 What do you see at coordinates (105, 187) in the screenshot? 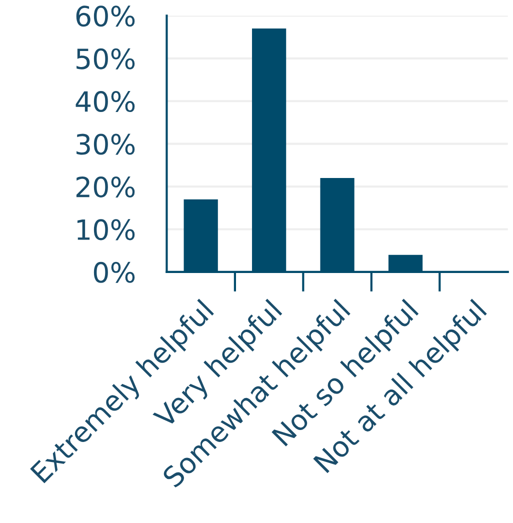
I see `y-tick-label: 20%` at bounding box center [105, 187].